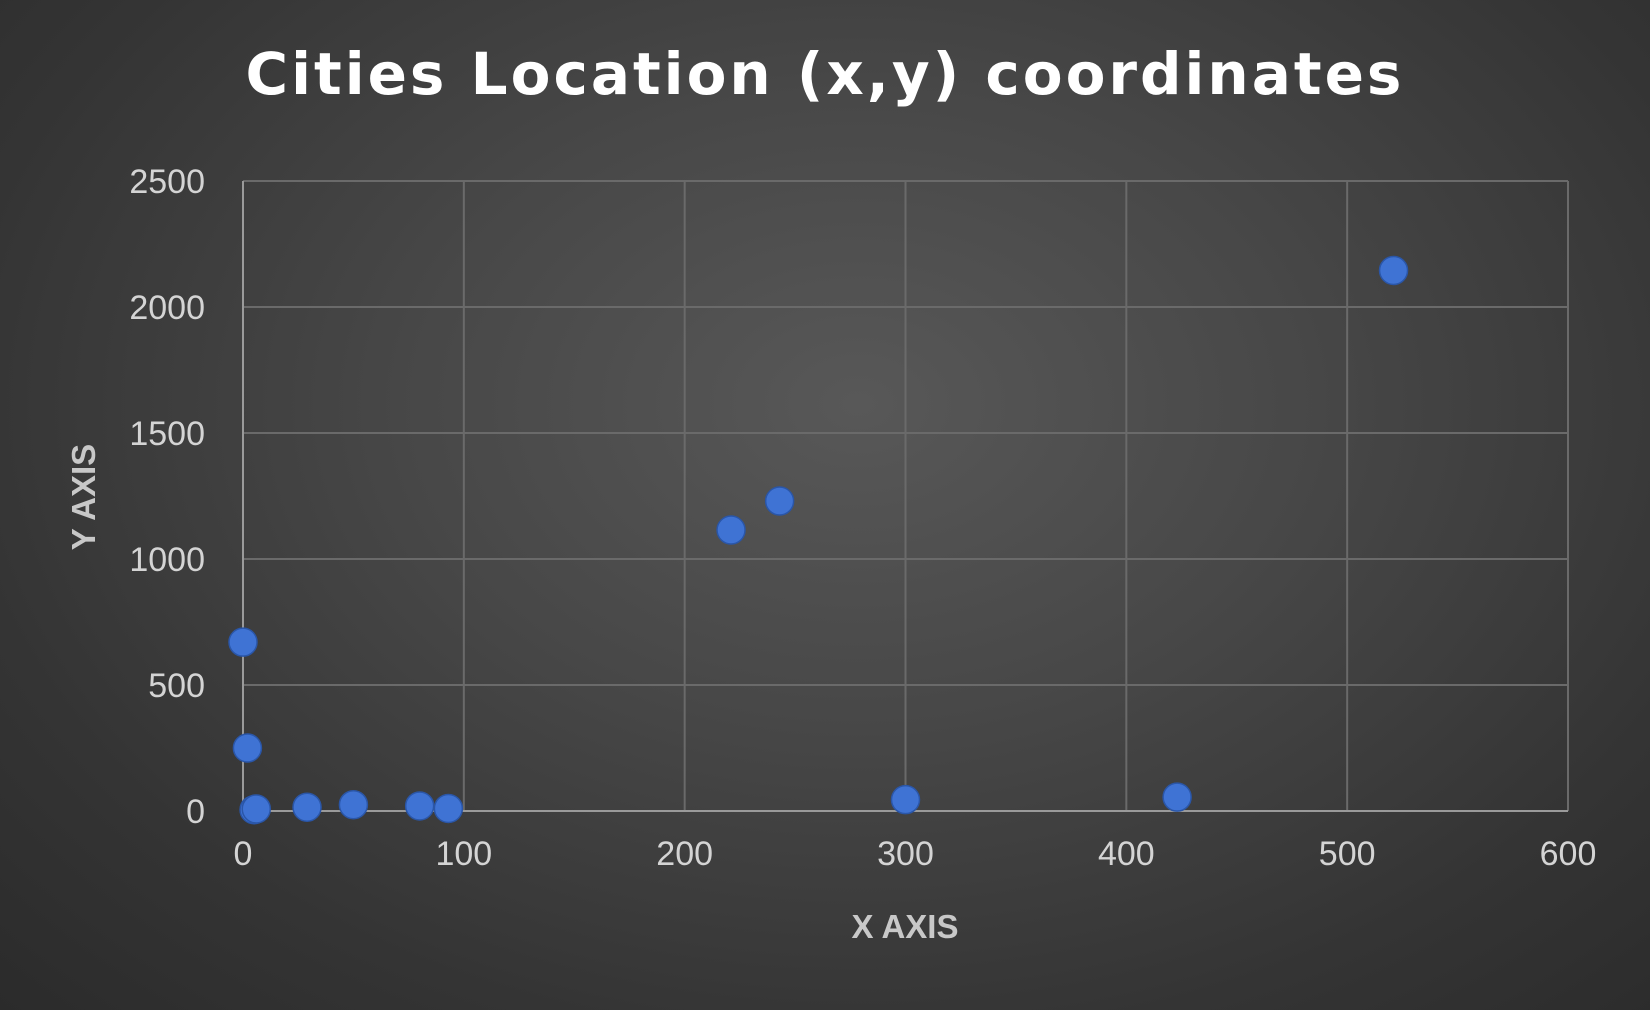 The height and width of the screenshot is (1010, 1650). Describe the element at coordinates (1347, 854) in the screenshot. I see `x-tick-label: 500` at that location.